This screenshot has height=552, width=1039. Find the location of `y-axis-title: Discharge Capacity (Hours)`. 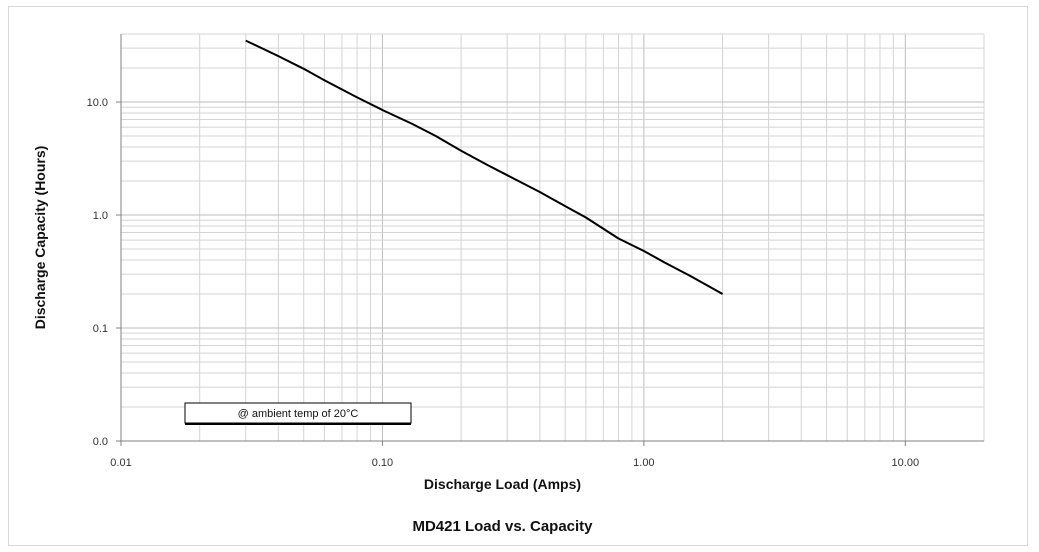

y-axis-title: Discharge Capacity (Hours) is located at coordinates (40, 238).